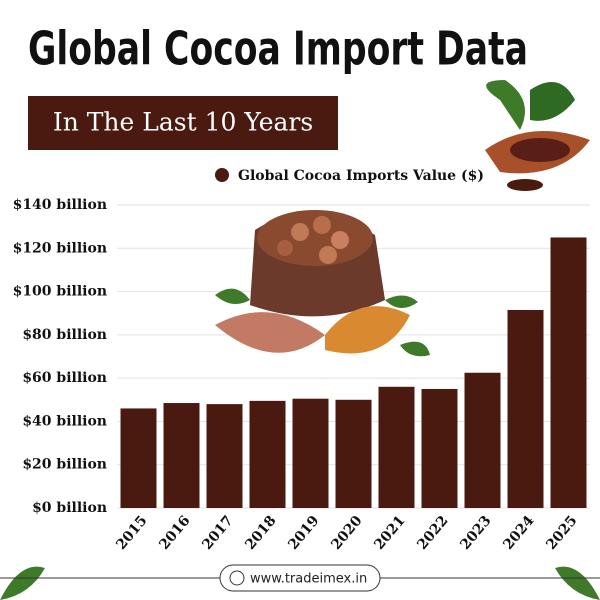 This screenshot has width=600, height=600. I want to click on y-tick-label: $100 billion, so click(60, 292).